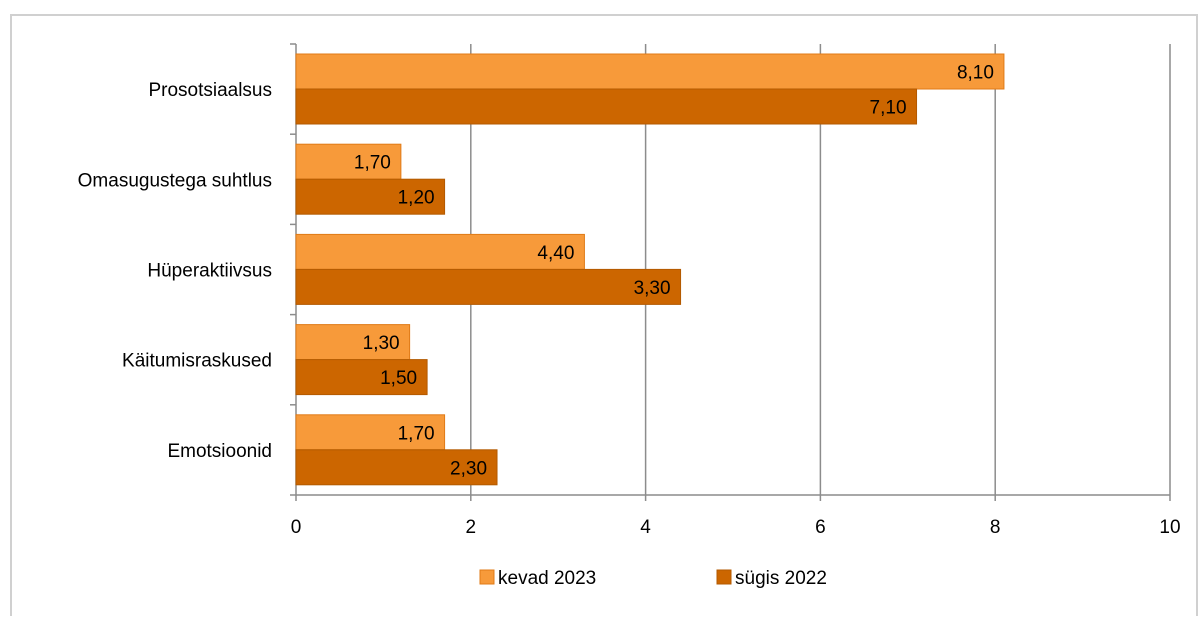 The height and width of the screenshot is (619, 1201). What do you see at coordinates (652, 288) in the screenshot?
I see `data-label: 3,30` at bounding box center [652, 288].